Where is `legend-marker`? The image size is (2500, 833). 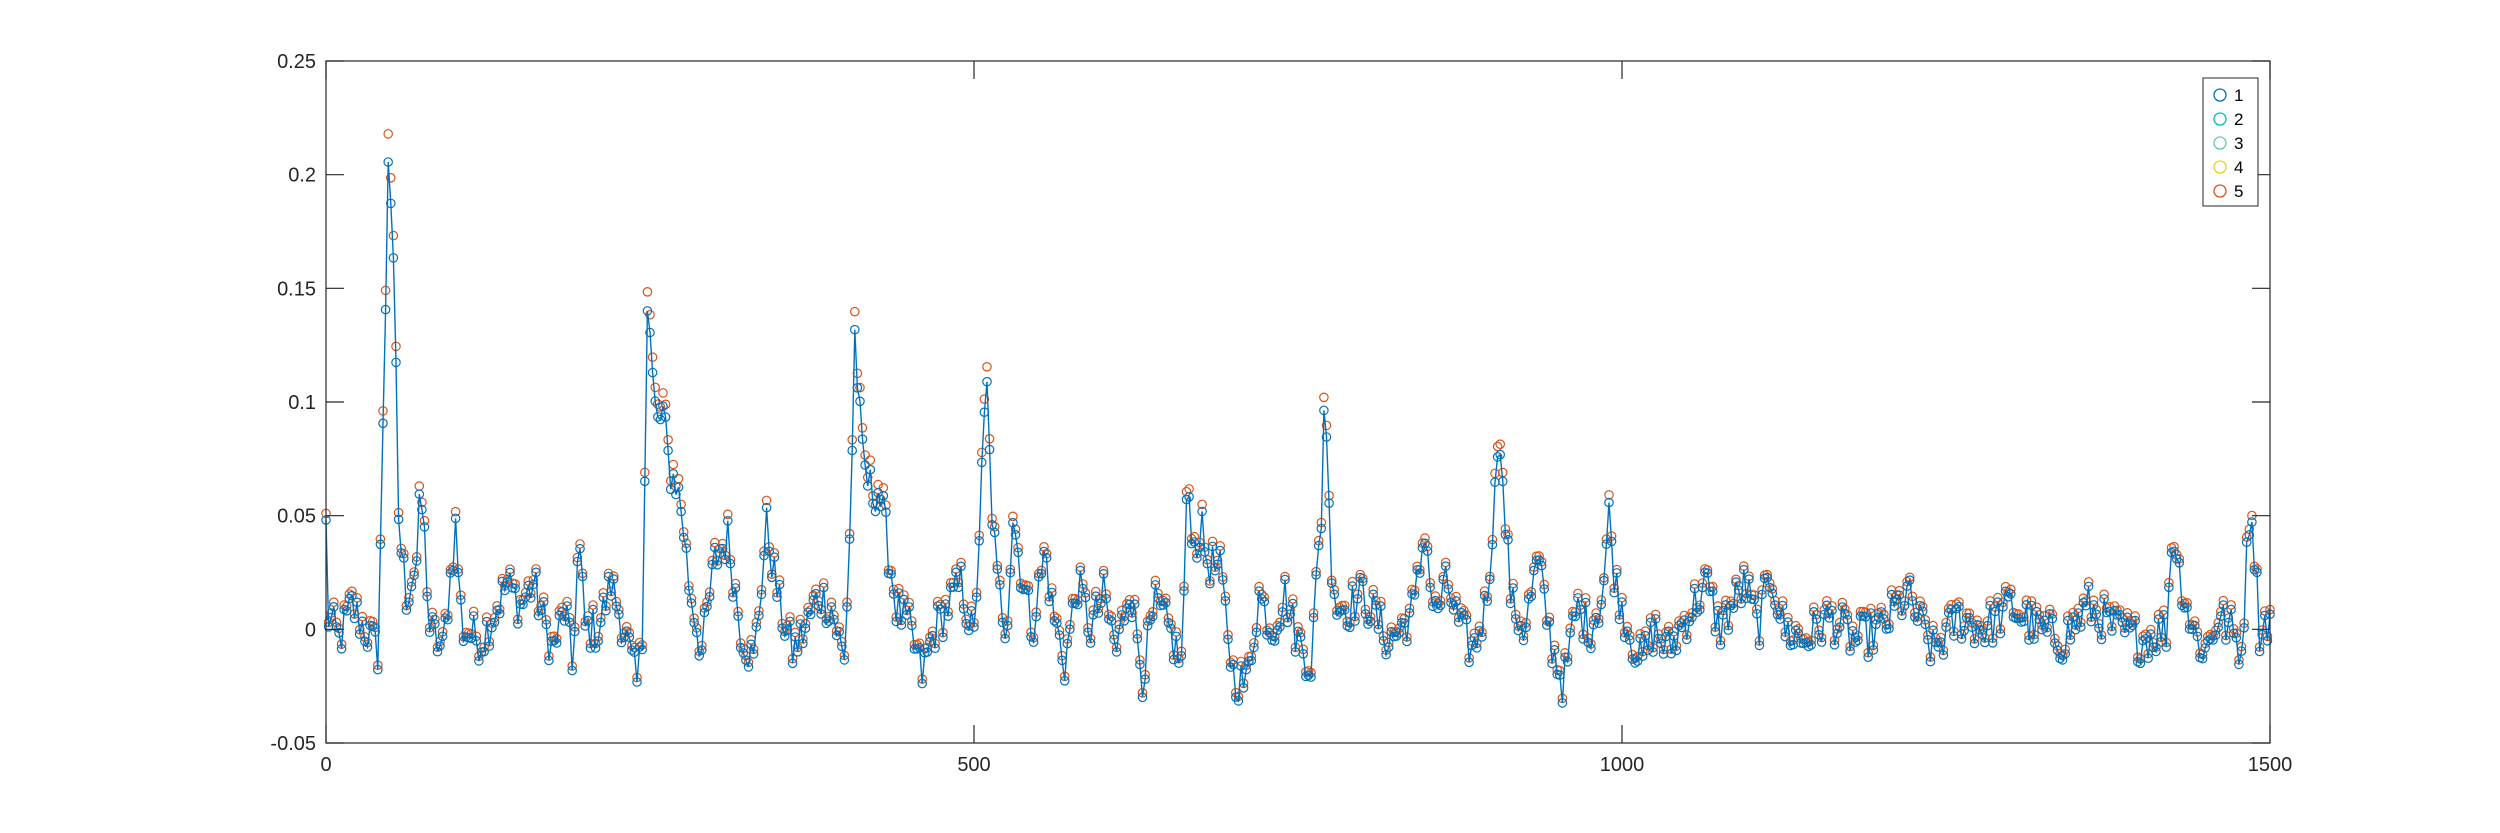 legend-marker is located at coordinates (2220, 167).